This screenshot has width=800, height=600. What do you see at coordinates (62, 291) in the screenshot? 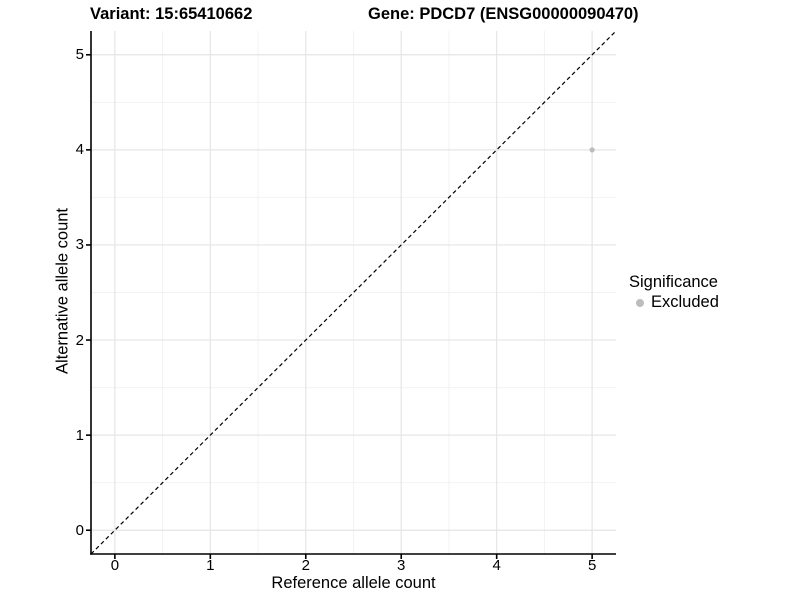
I see `y-axis-title: Alternative allele count` at bounding box center [62, 291].